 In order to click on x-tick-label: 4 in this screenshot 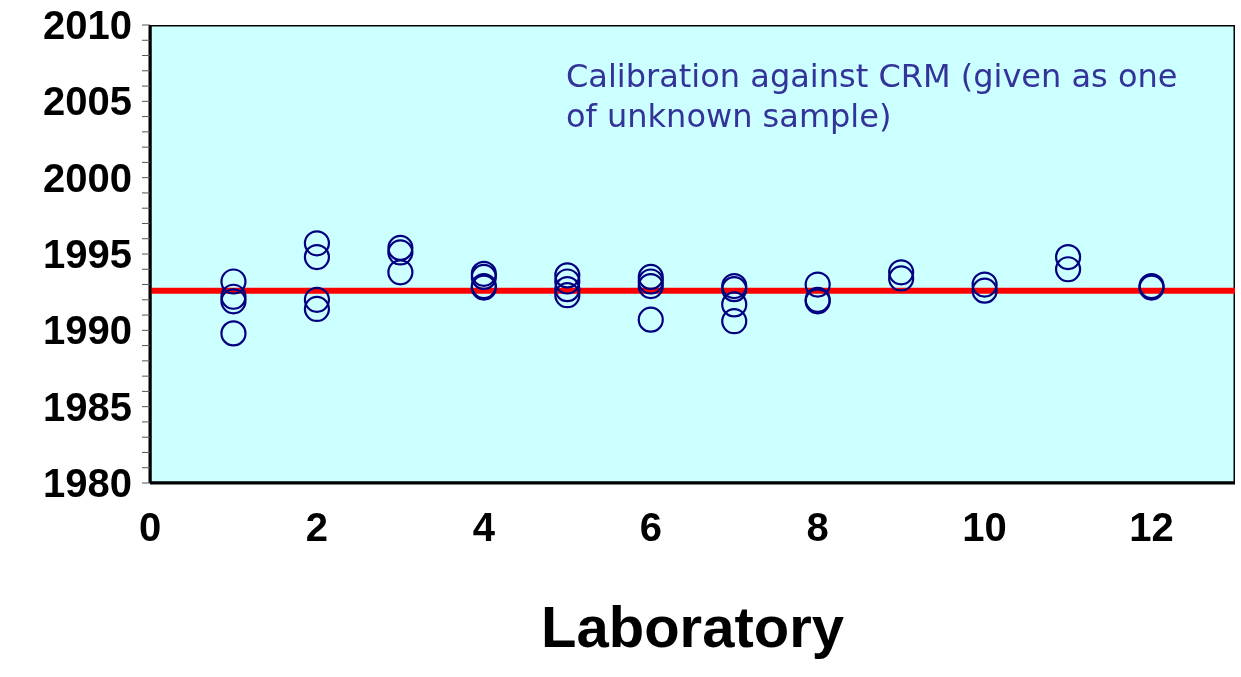, I will do `click(484, 527)`.